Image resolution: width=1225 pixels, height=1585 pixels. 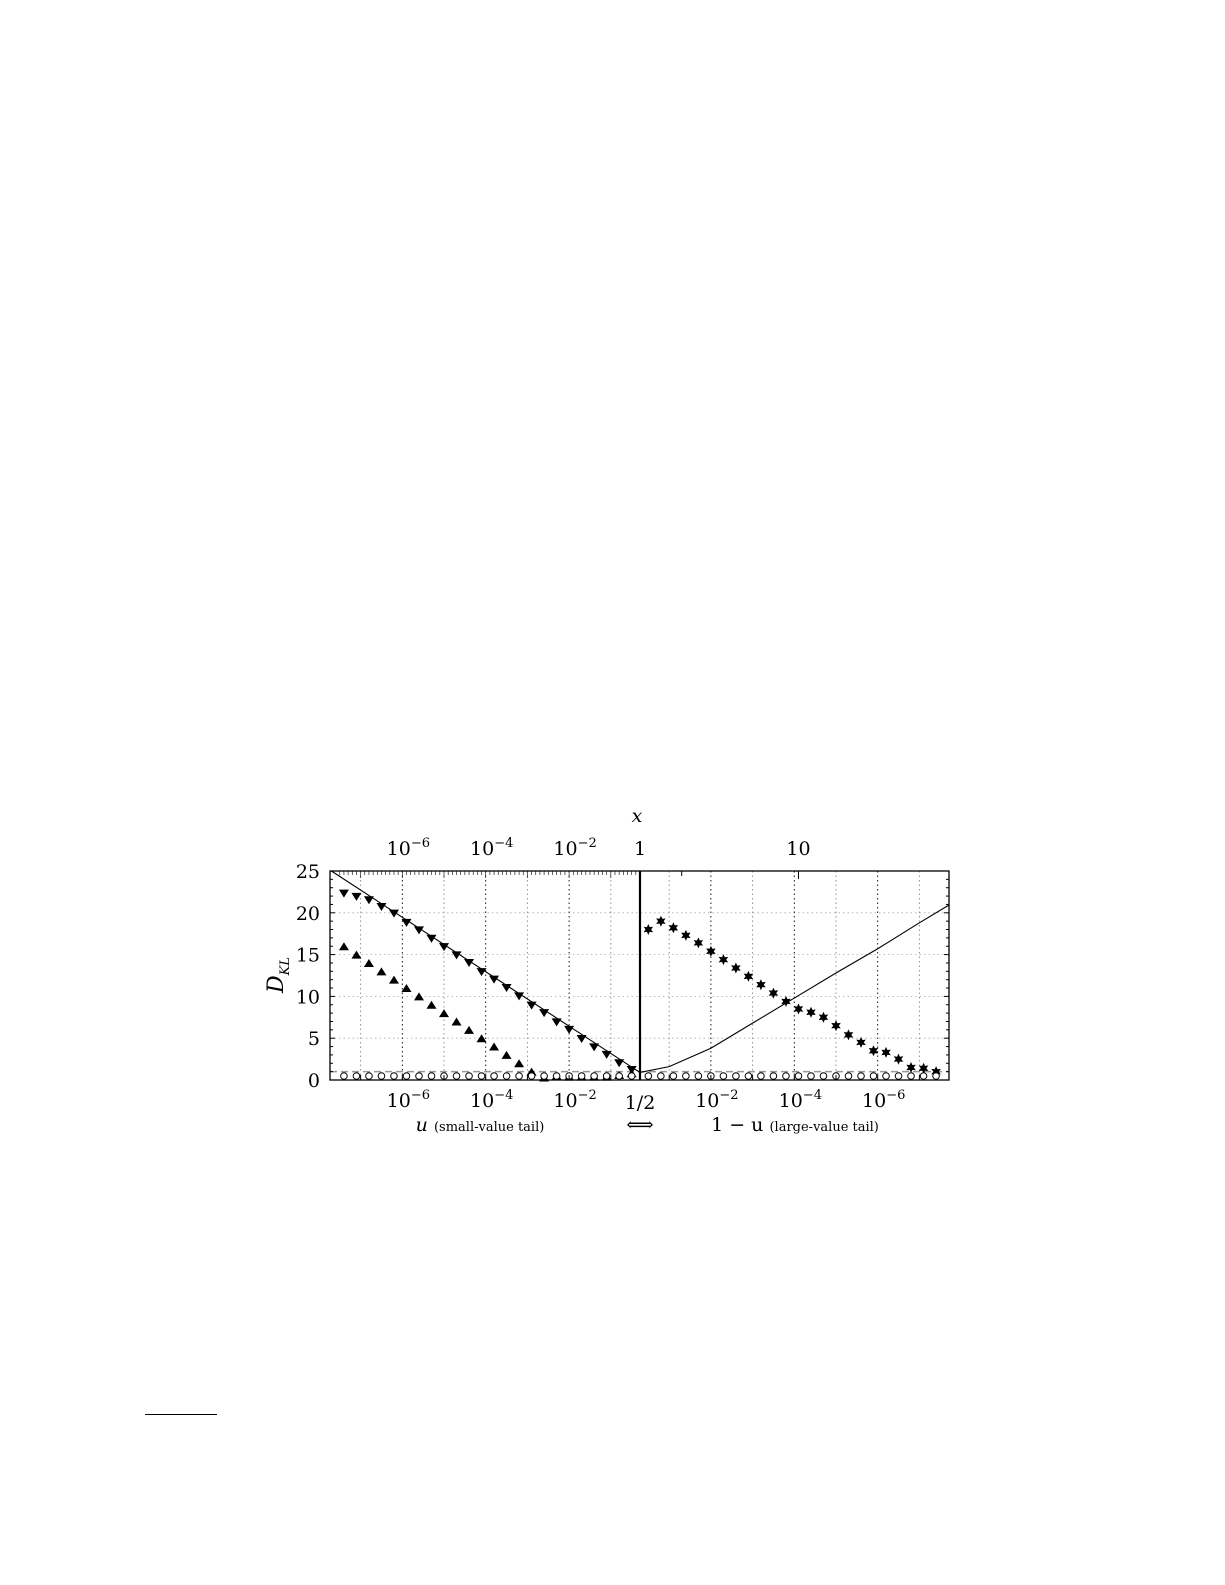 What do you see at coordinates (308, 872) in the screenshot?
I see `y-tick-label: 25` at bounding box center [308, 872].